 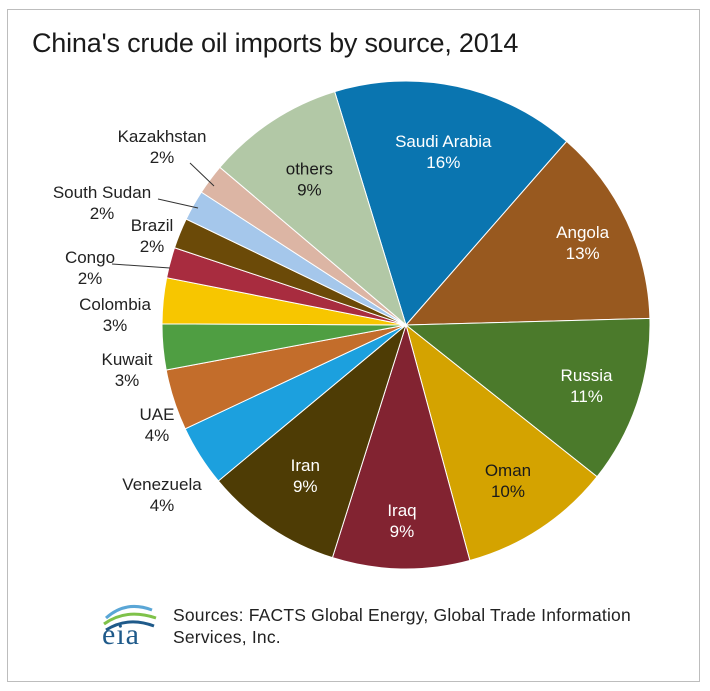 I want to click on slice-label-uae: UAE 4%, so click(x=157, y=425).